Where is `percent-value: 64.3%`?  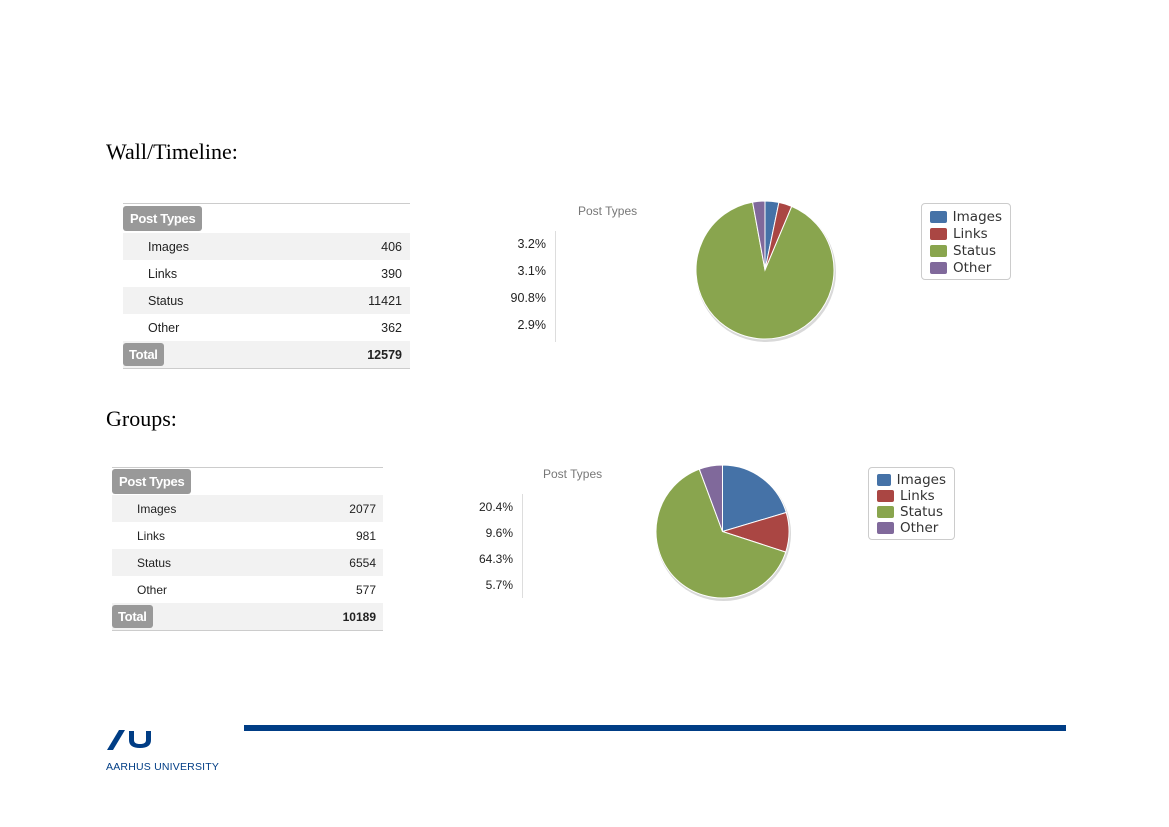 percent-value: 64.3% is located at coordinates (495, 559).